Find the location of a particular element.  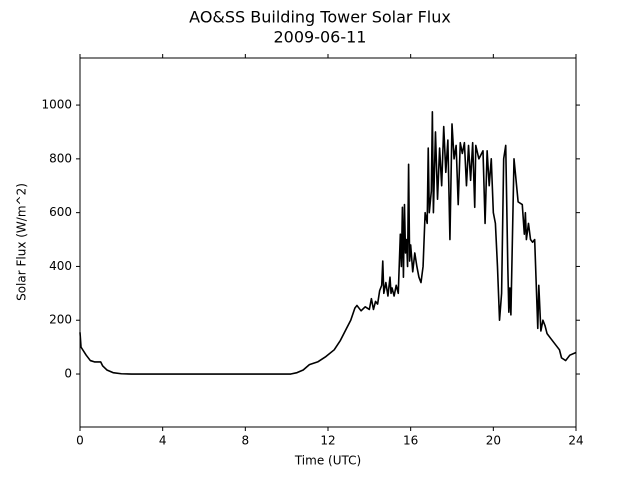

chart-subtitle: 2009-06-11 is located at coordinates (320, 37).